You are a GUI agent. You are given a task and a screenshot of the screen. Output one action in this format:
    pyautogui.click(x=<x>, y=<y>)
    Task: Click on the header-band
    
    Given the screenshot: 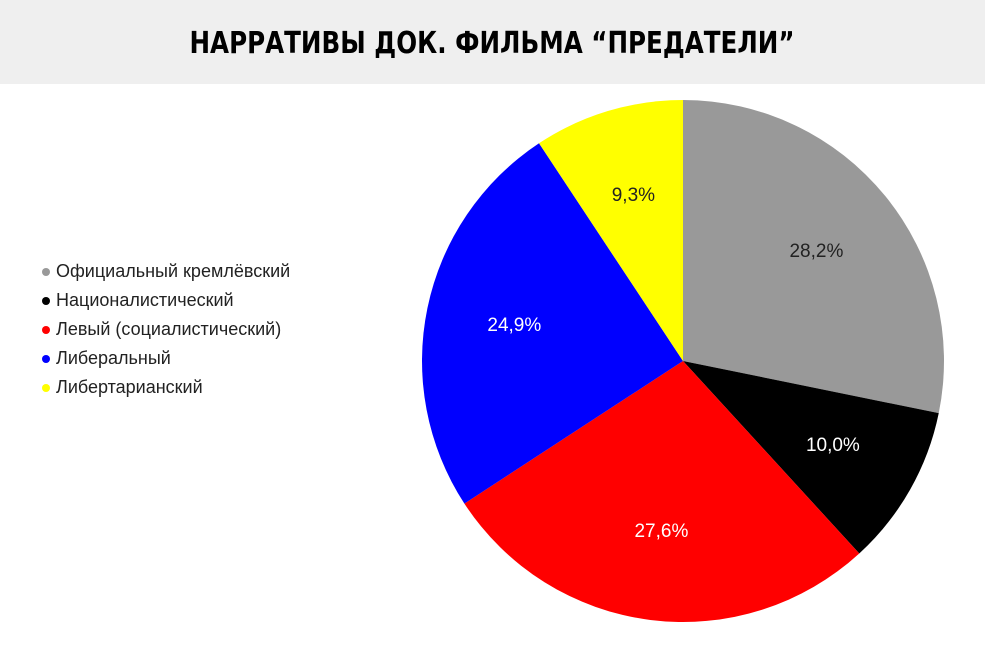 What is the action you would take?
    pyautogui.click(x=492, y=42)
    